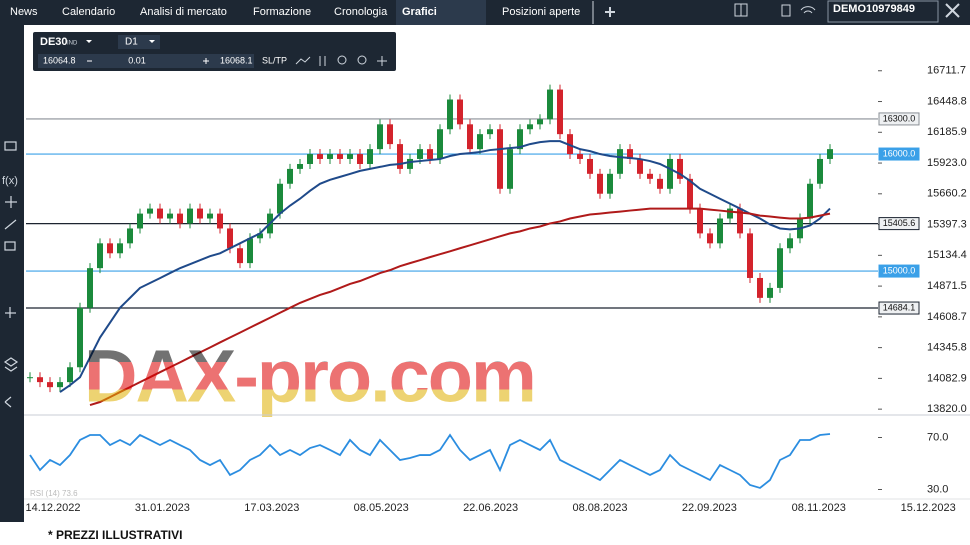 The image size is (970, 545). What do you see at coordinates (419, 12) in the screenshot?
I see `nav-tab: Grafici` at bounding box center [419, 12].